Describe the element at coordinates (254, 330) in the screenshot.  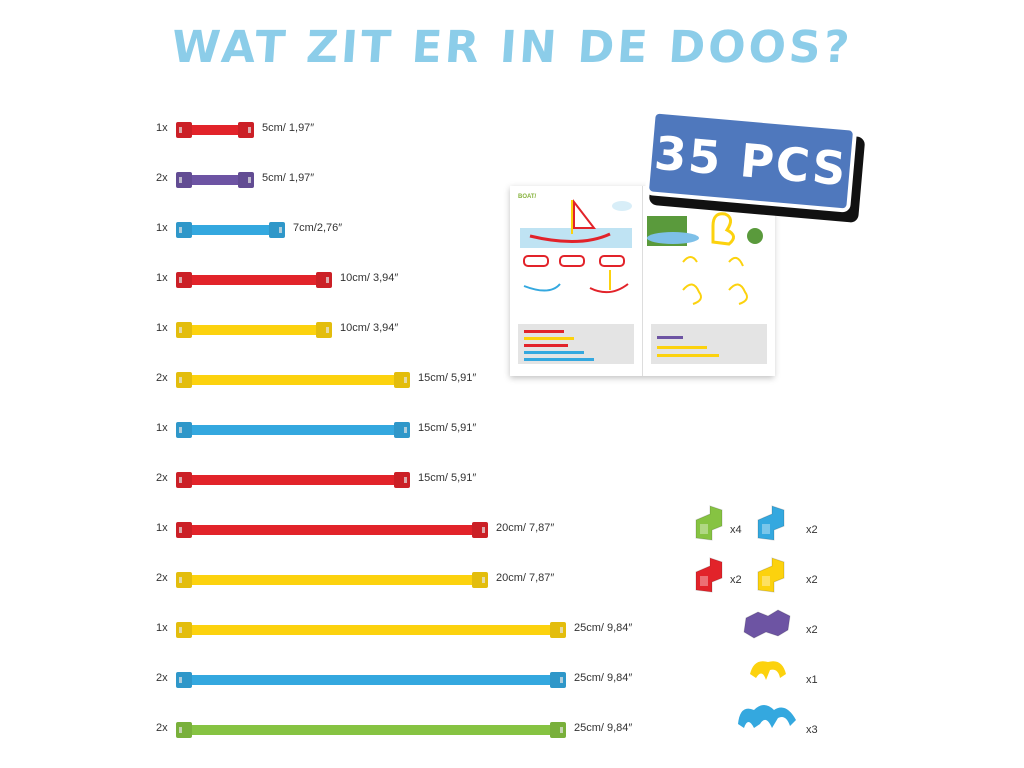
I see `tube-yellow-10cm-icon` at that location.